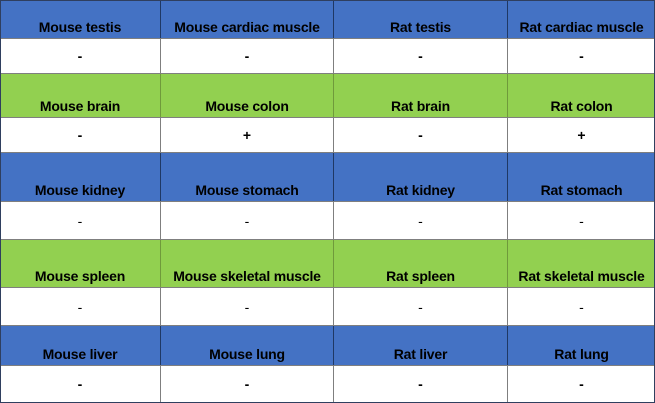  What do you see at coordinates (421, 345) in the screenshot?
I see `header-cell: Rat liver` at bounding box center [421, 345].